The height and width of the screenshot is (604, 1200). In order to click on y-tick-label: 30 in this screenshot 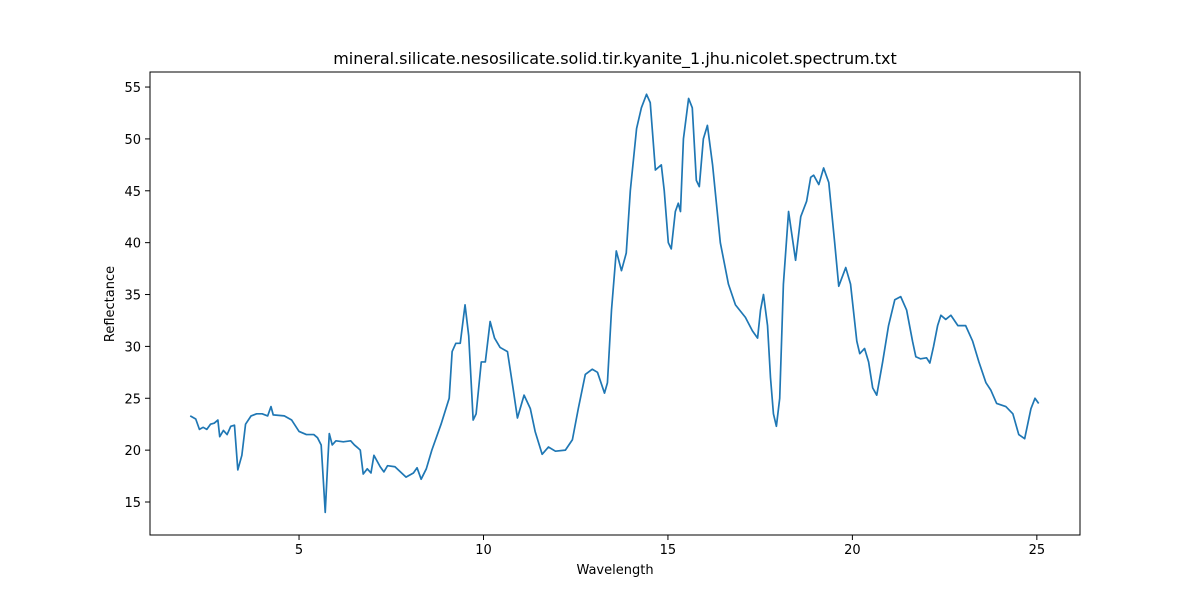, I will do `click(132, 347)`.